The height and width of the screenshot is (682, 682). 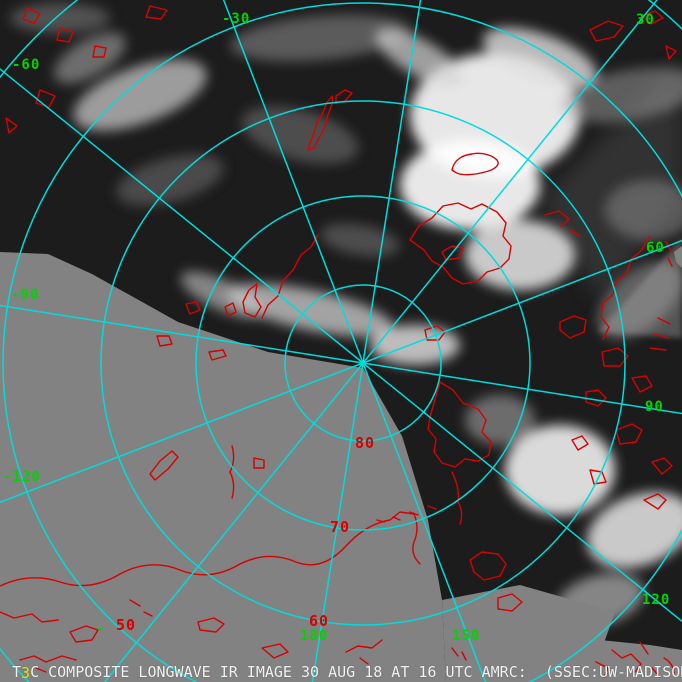 I want to click on longitude-label: -, so click(x=100, y=629).